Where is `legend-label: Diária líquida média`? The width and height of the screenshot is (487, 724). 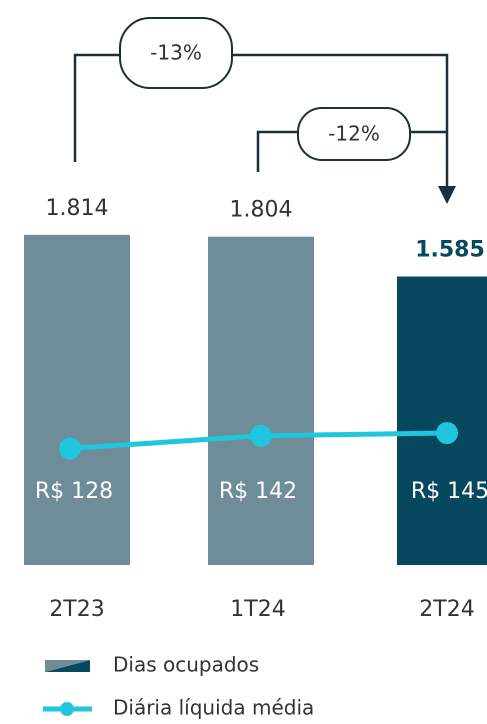
legend-label: Diária líquida média is located at coordinates (213, 708).